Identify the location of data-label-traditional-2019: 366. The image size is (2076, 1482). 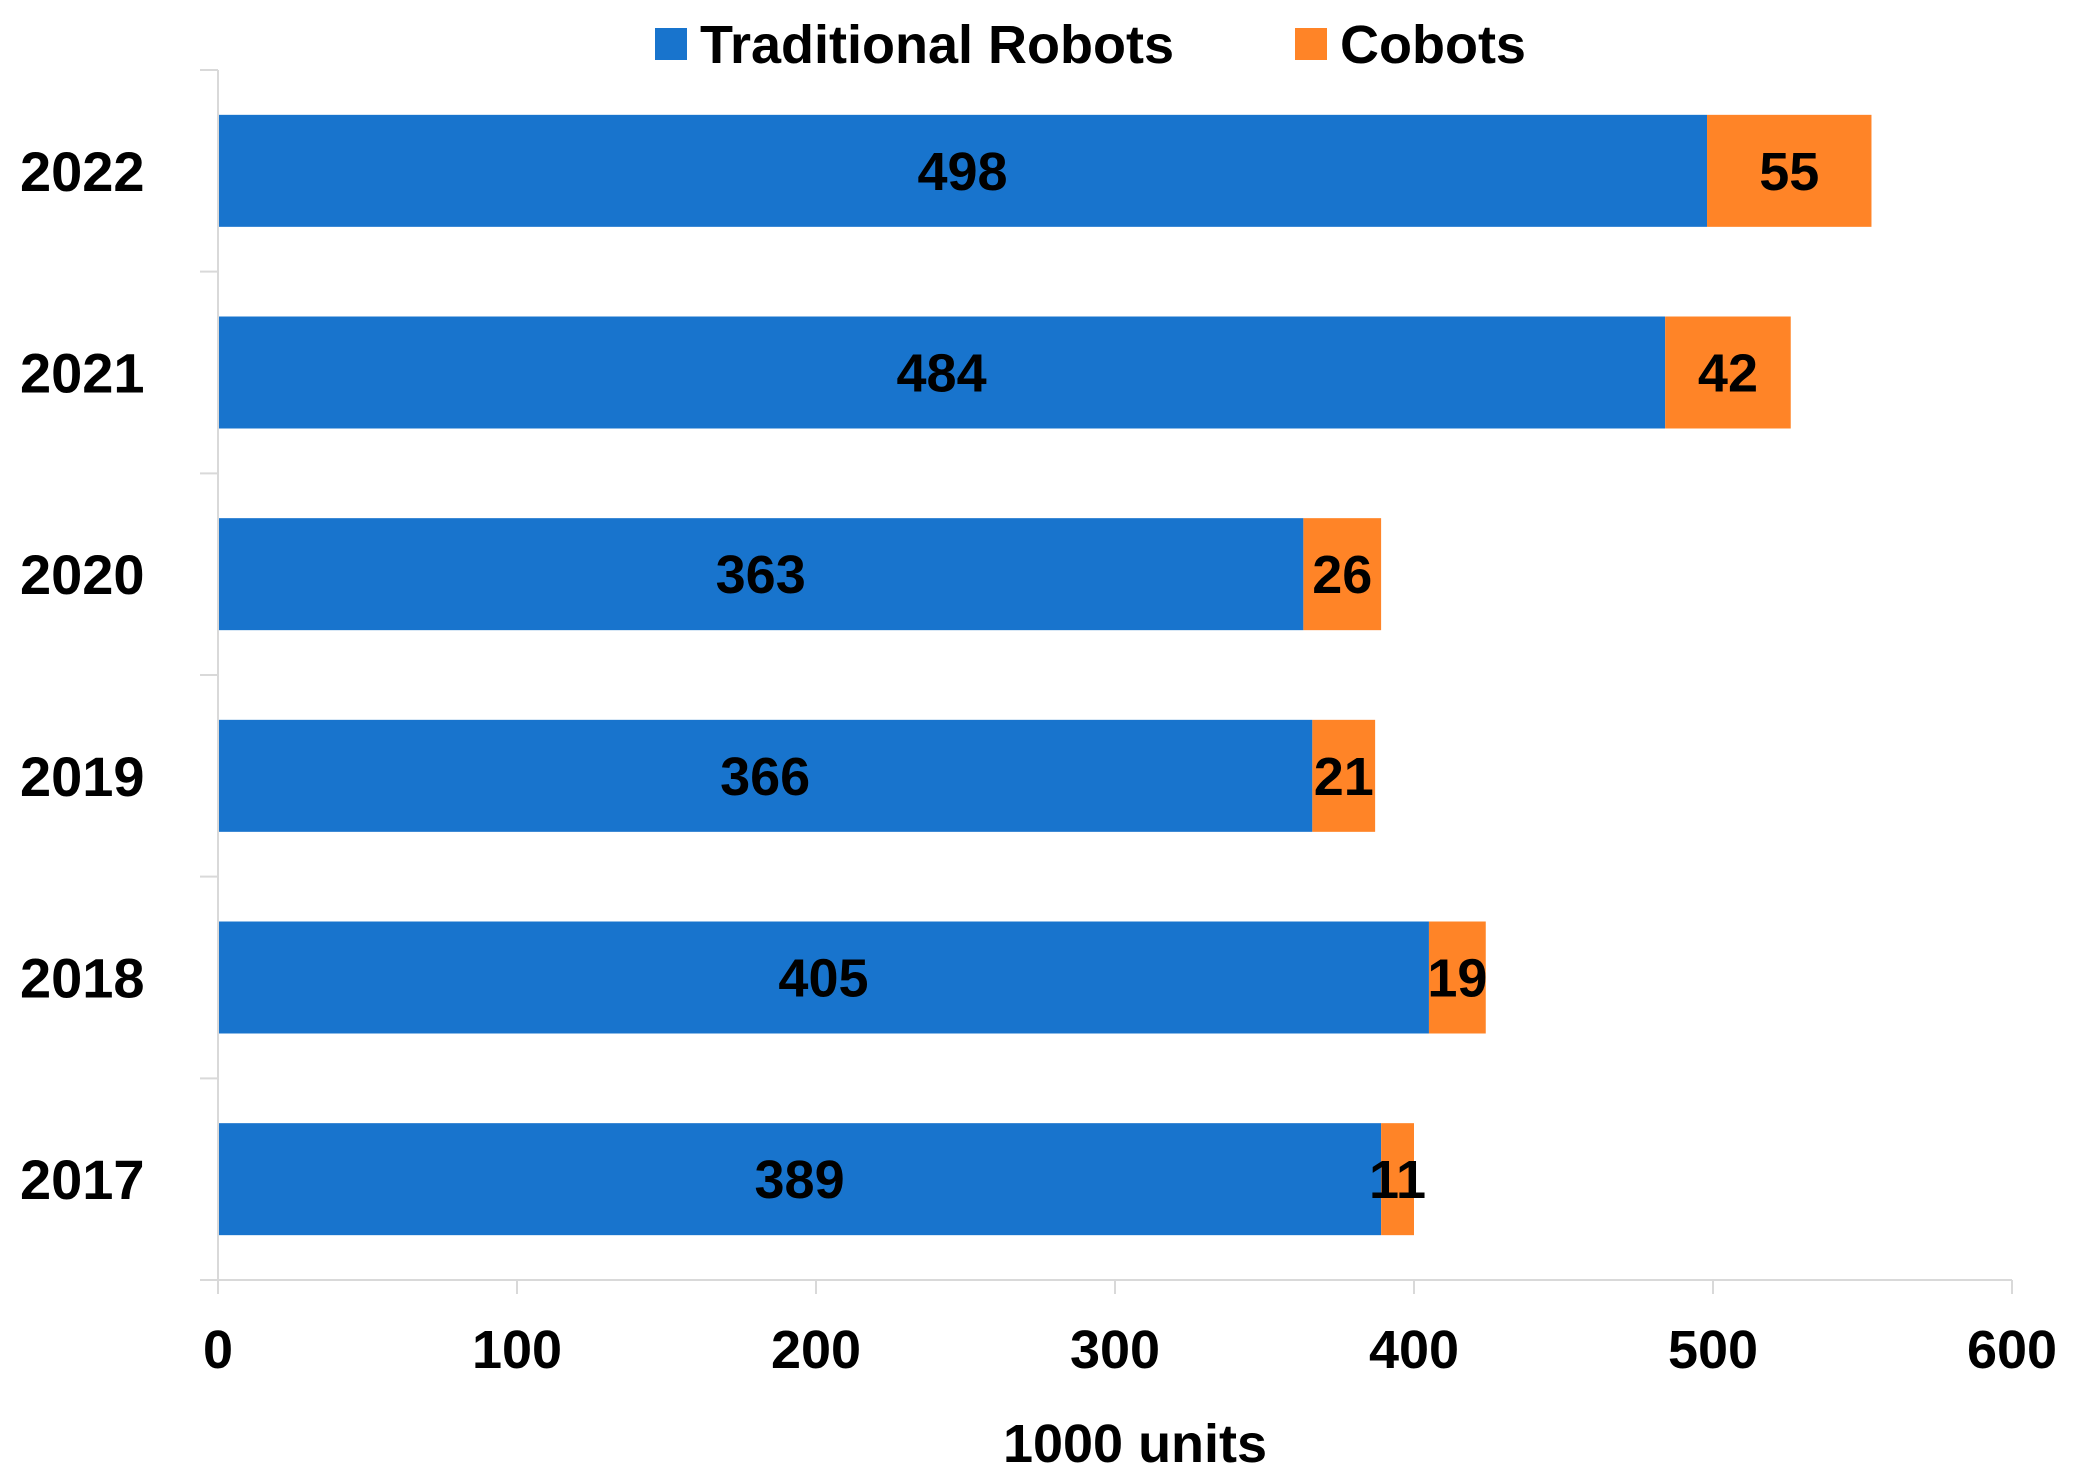
(765, 777).